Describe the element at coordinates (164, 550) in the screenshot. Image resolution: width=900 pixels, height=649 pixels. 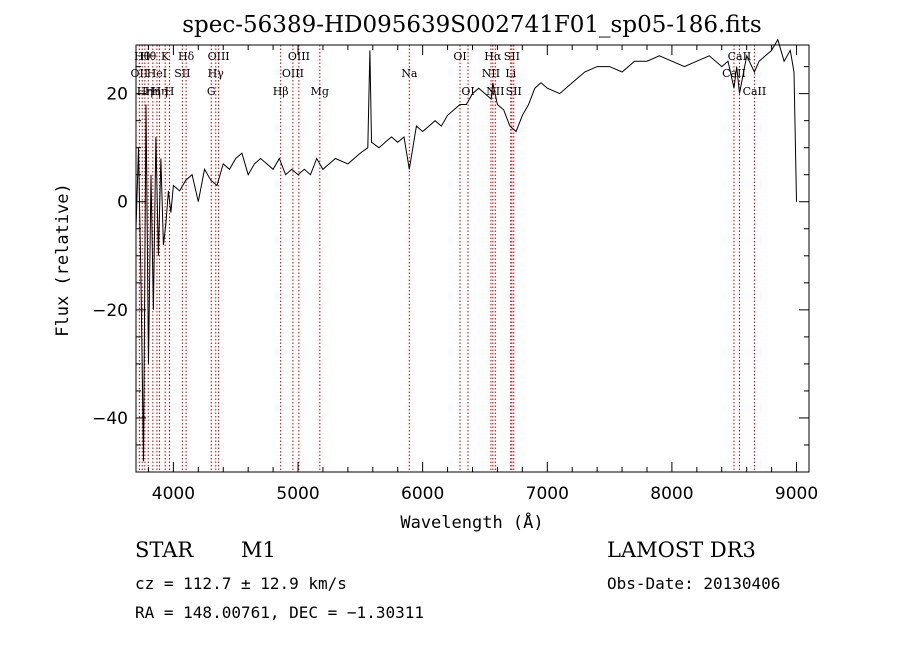
I see `object-class: STAR` at that location.